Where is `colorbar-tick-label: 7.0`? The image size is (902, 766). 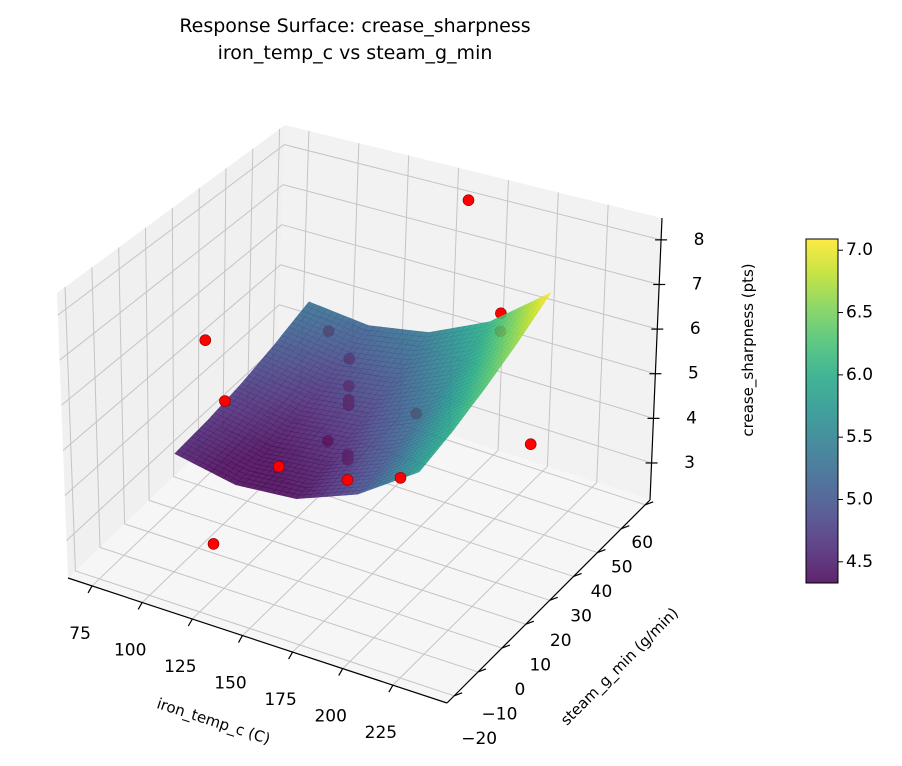 colorbar-tick-label: 7.0 is located at coordinates (859, 250).